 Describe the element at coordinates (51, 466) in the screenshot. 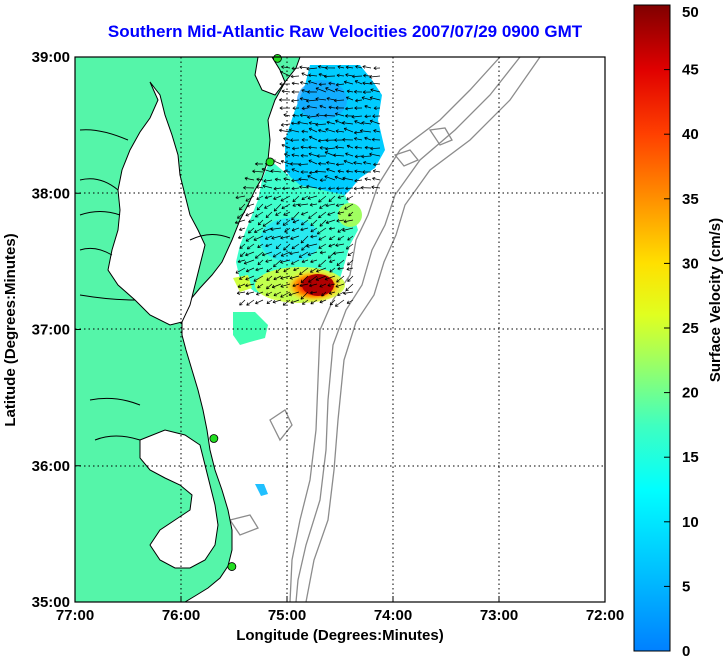

I see `y-tick-label: 36:00` at that location.